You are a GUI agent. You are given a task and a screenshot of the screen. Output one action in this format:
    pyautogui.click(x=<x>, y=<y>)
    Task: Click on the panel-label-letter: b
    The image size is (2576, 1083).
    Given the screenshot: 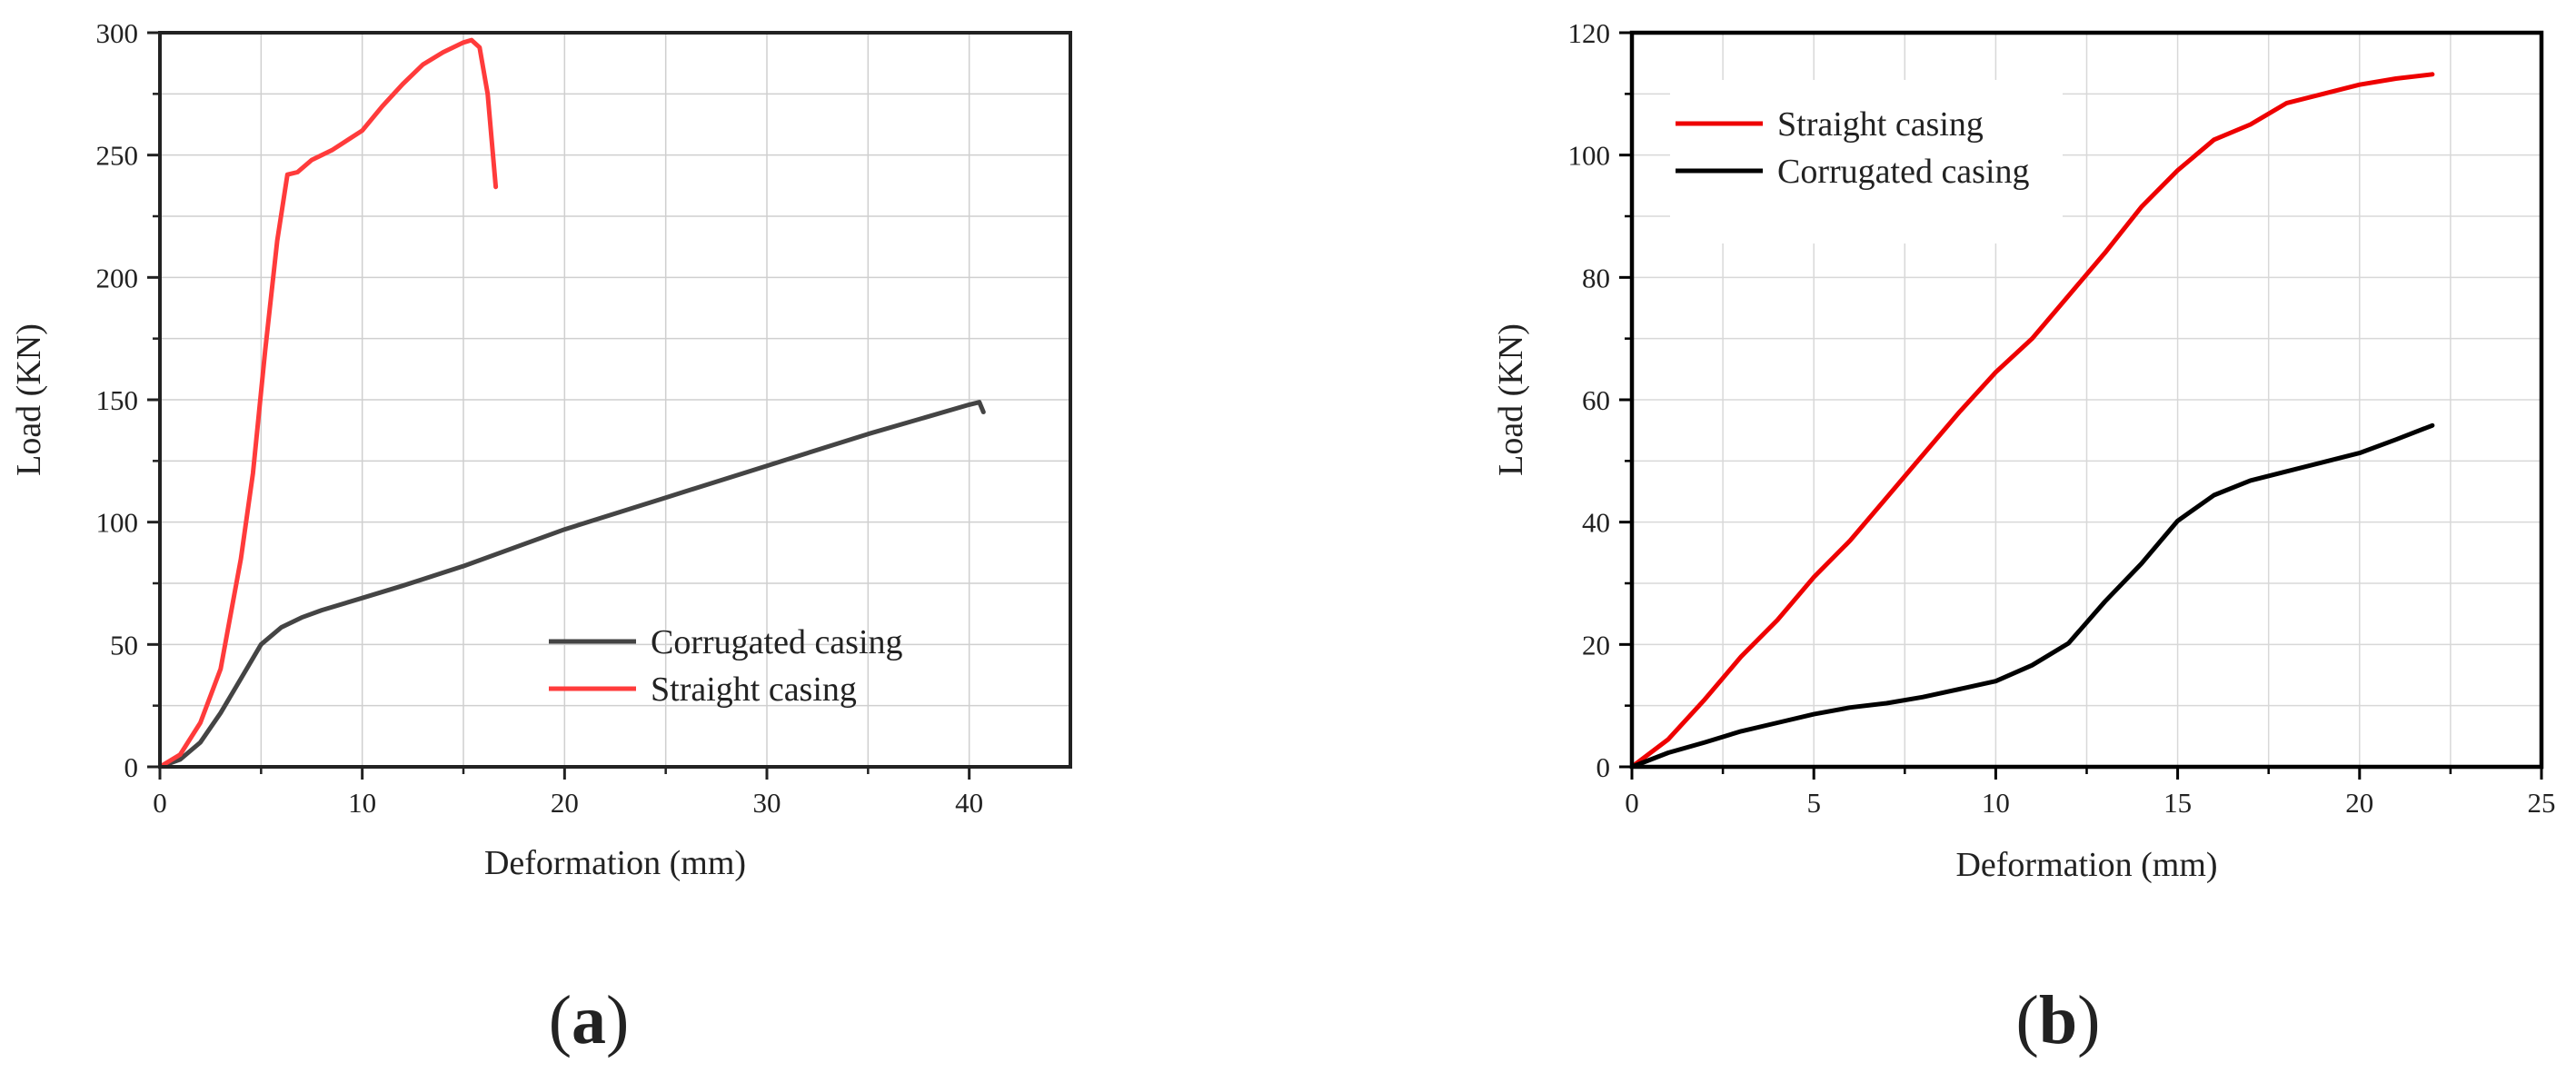 What is the action you would take?
    pyautogui.click(x=2058, y=1020)
    